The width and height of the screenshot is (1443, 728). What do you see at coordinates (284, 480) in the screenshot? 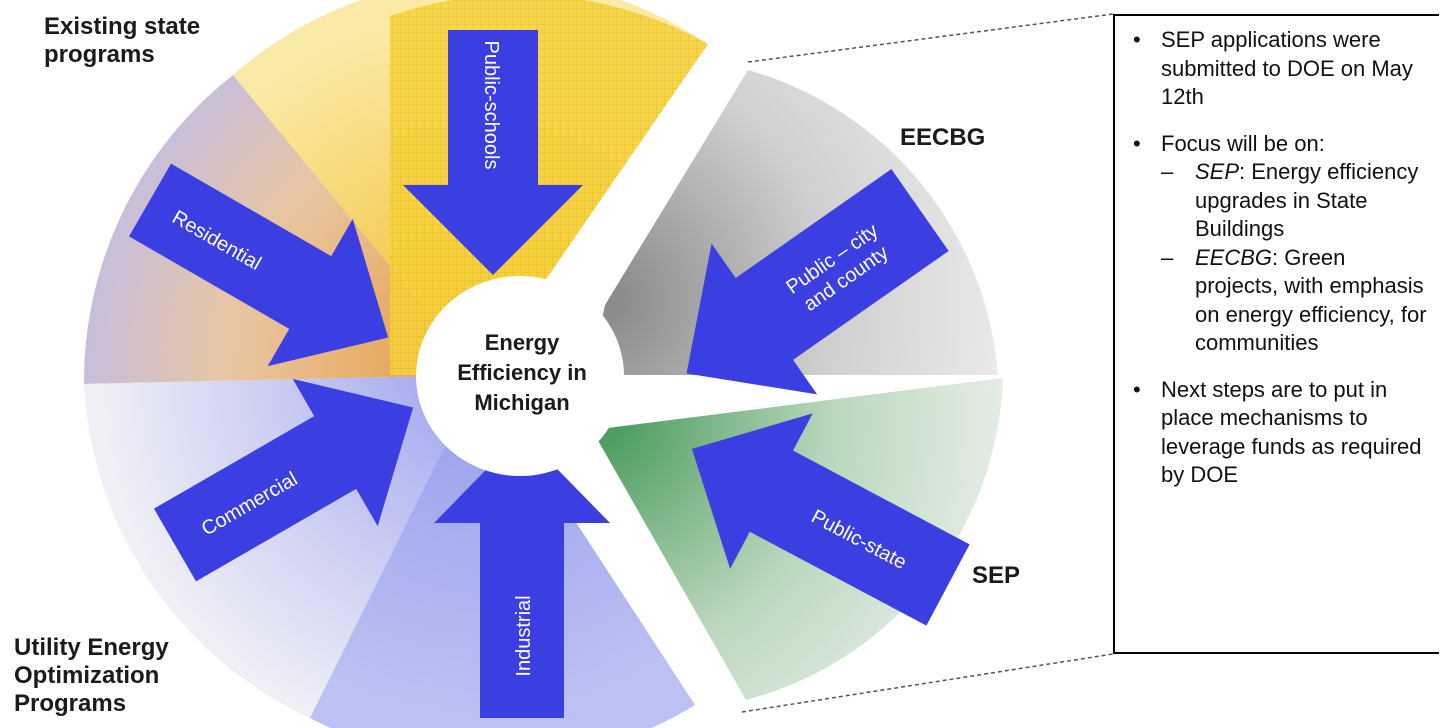
I see `arrow-commercial: Commercial` at bounding box center [284, 480].